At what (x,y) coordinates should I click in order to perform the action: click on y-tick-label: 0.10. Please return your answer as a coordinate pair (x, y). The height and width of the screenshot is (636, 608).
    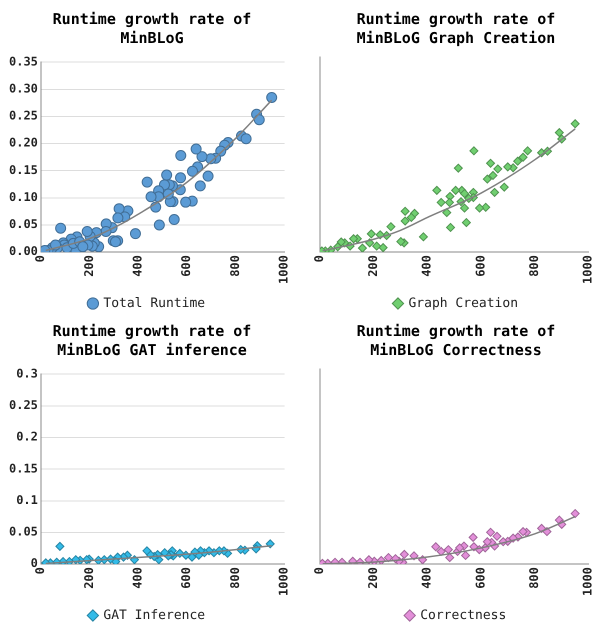
    Looking at the image, I should click on (23, 197).